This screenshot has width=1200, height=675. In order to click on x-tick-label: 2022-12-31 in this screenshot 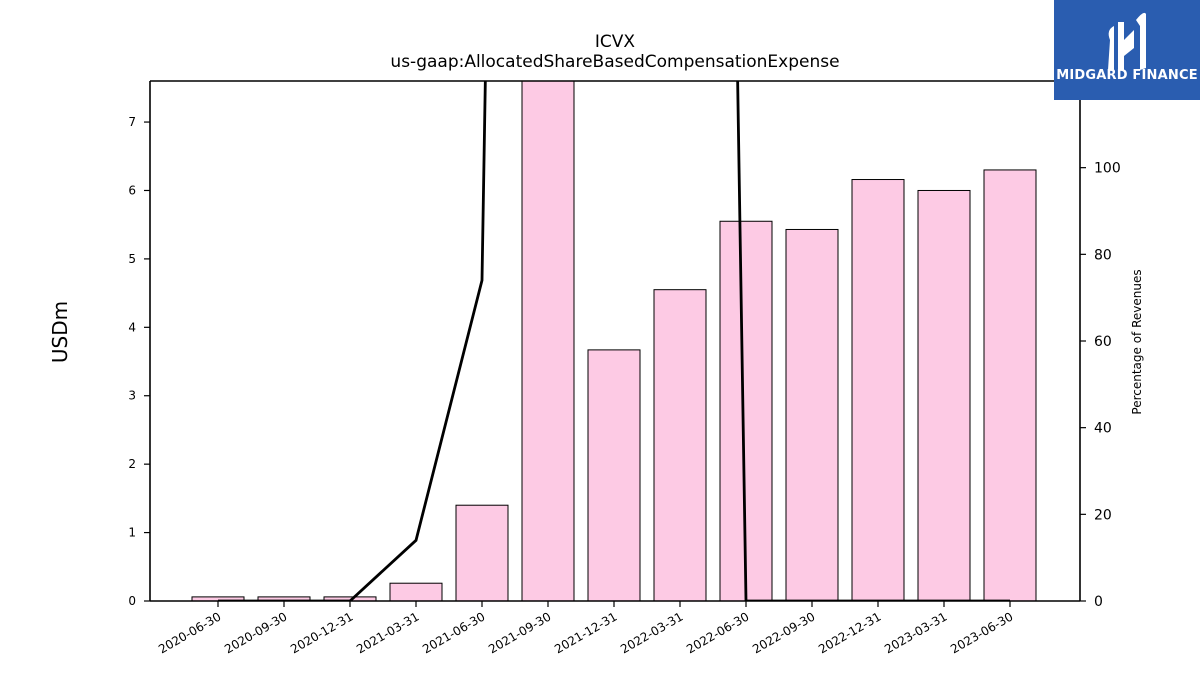, I will do `click(849, 632)`.